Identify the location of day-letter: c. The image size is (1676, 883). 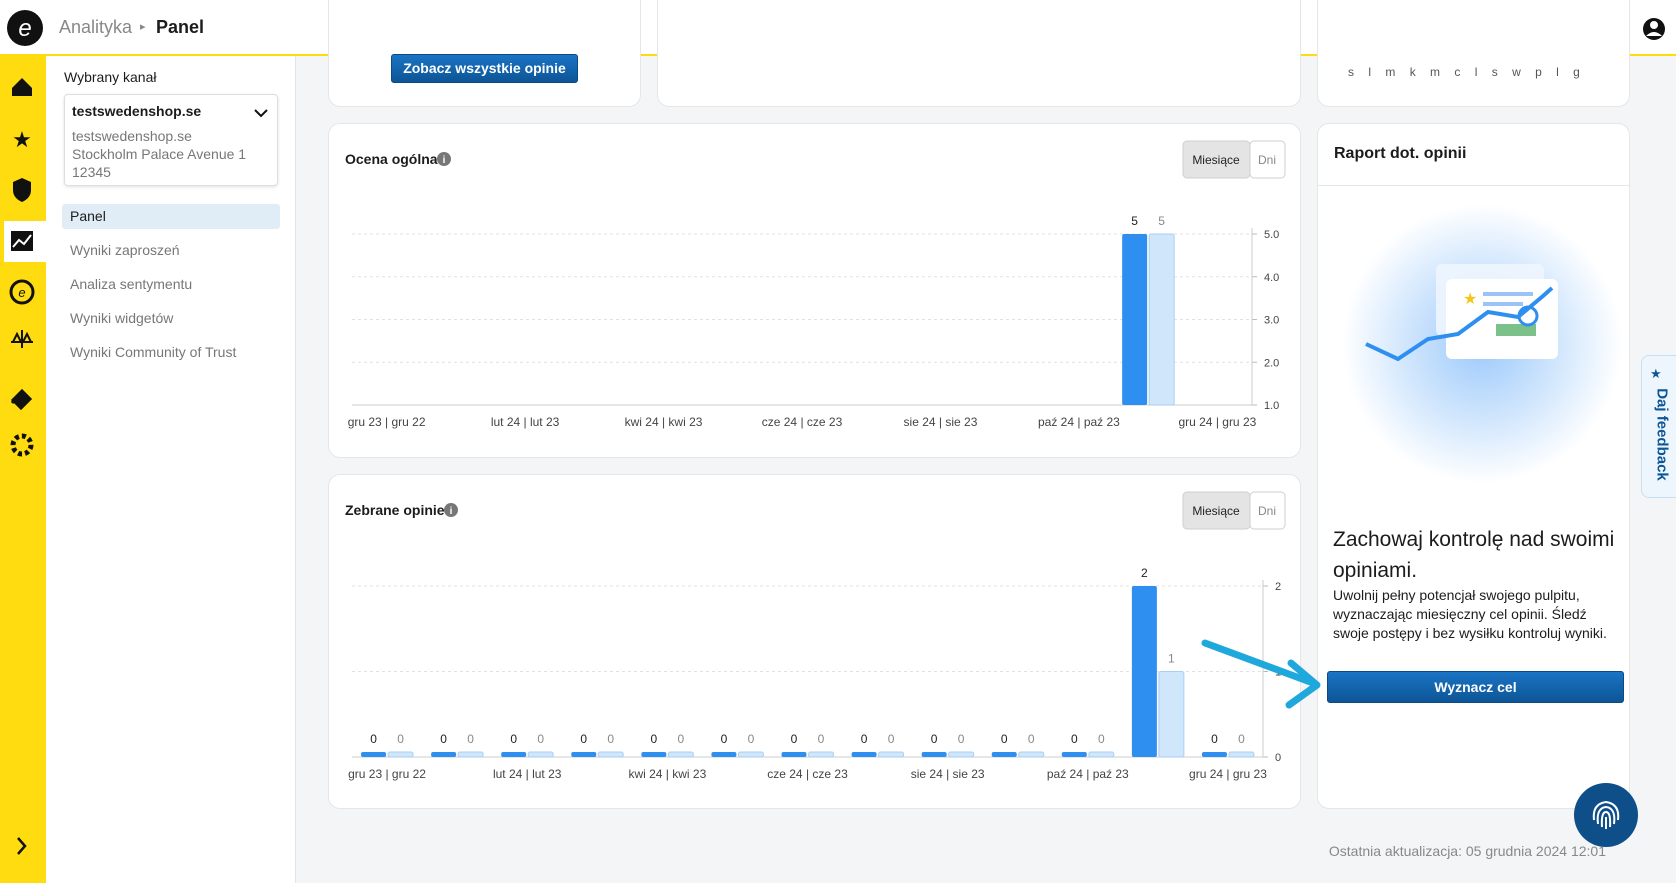
(1457, 72).